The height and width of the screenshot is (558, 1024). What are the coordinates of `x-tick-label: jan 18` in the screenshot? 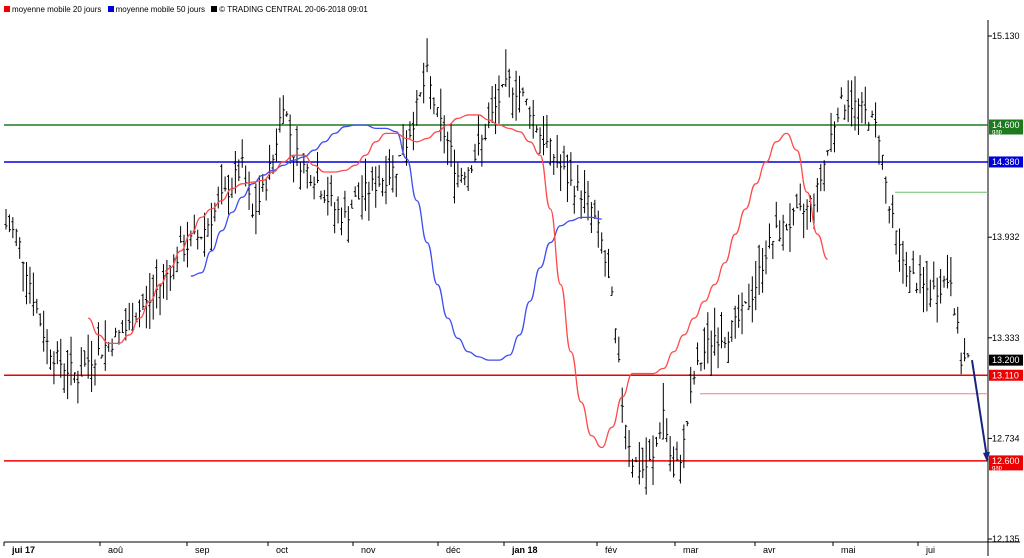 It's located at (524, 550).